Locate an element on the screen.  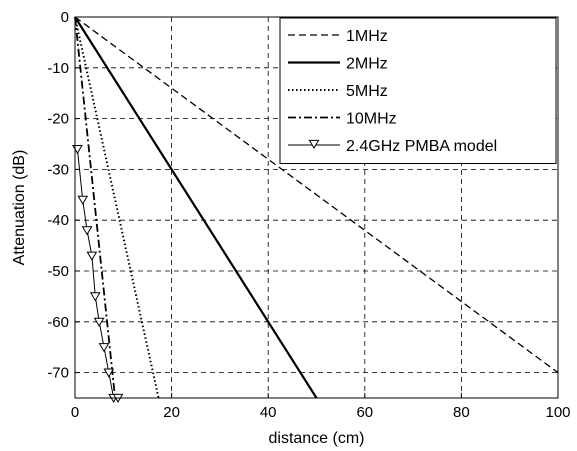
x-tick-label: 100 is located at coordinates (557, 412).